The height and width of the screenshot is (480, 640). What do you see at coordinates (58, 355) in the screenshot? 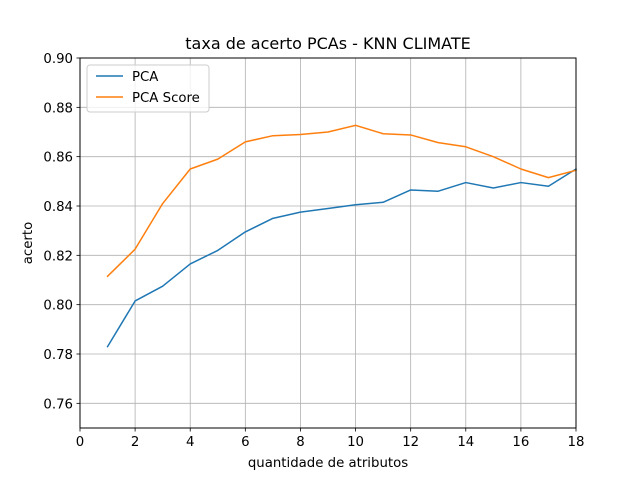
I see `y-tick-label: 0.78` at bounding box center [58, 355].